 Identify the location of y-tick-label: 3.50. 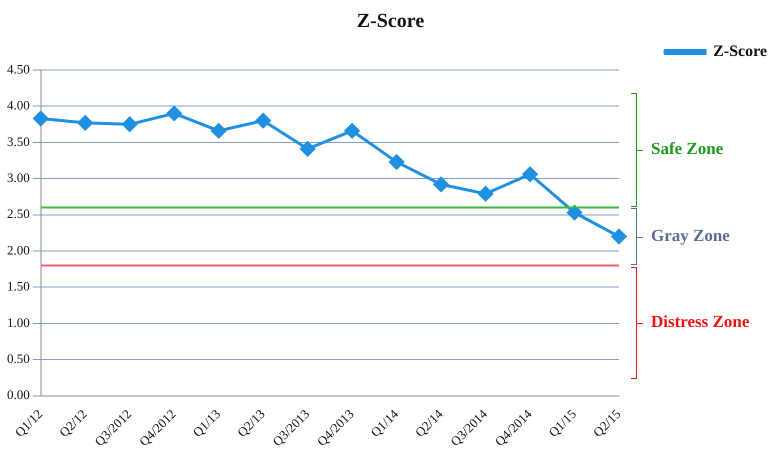
(18, 141).